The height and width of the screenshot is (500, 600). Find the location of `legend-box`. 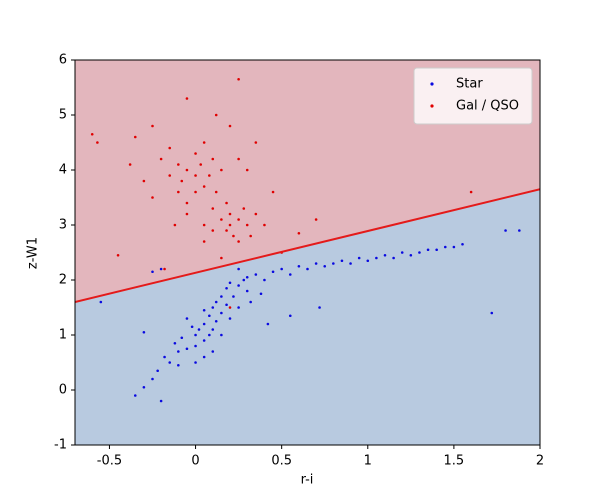

legend-box is located at coordinates (473, 96).